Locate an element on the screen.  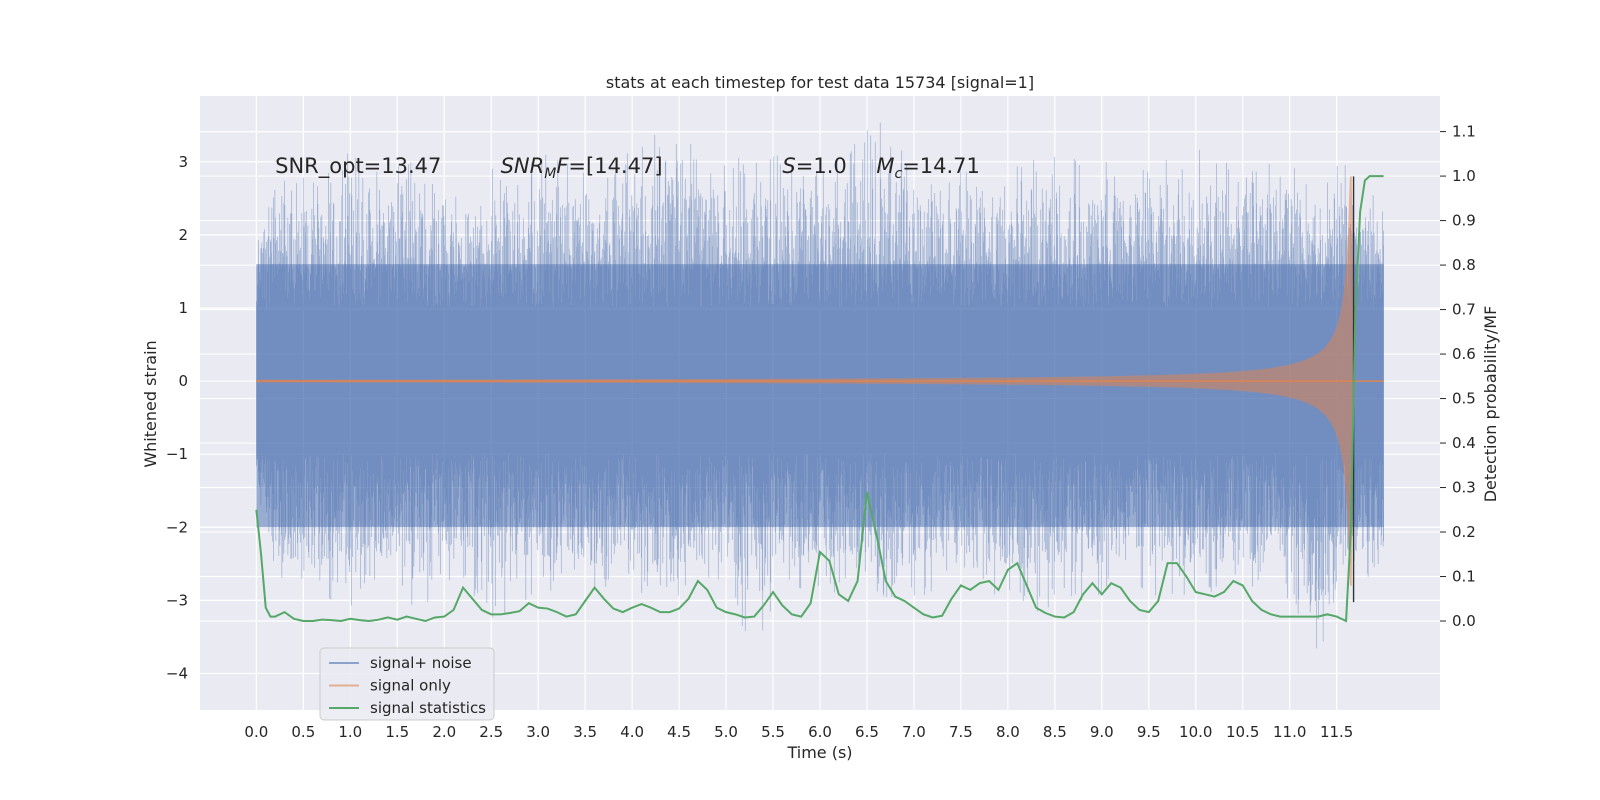
right-y-tick-label: 0.9 is located at coordinates (1464, 221).